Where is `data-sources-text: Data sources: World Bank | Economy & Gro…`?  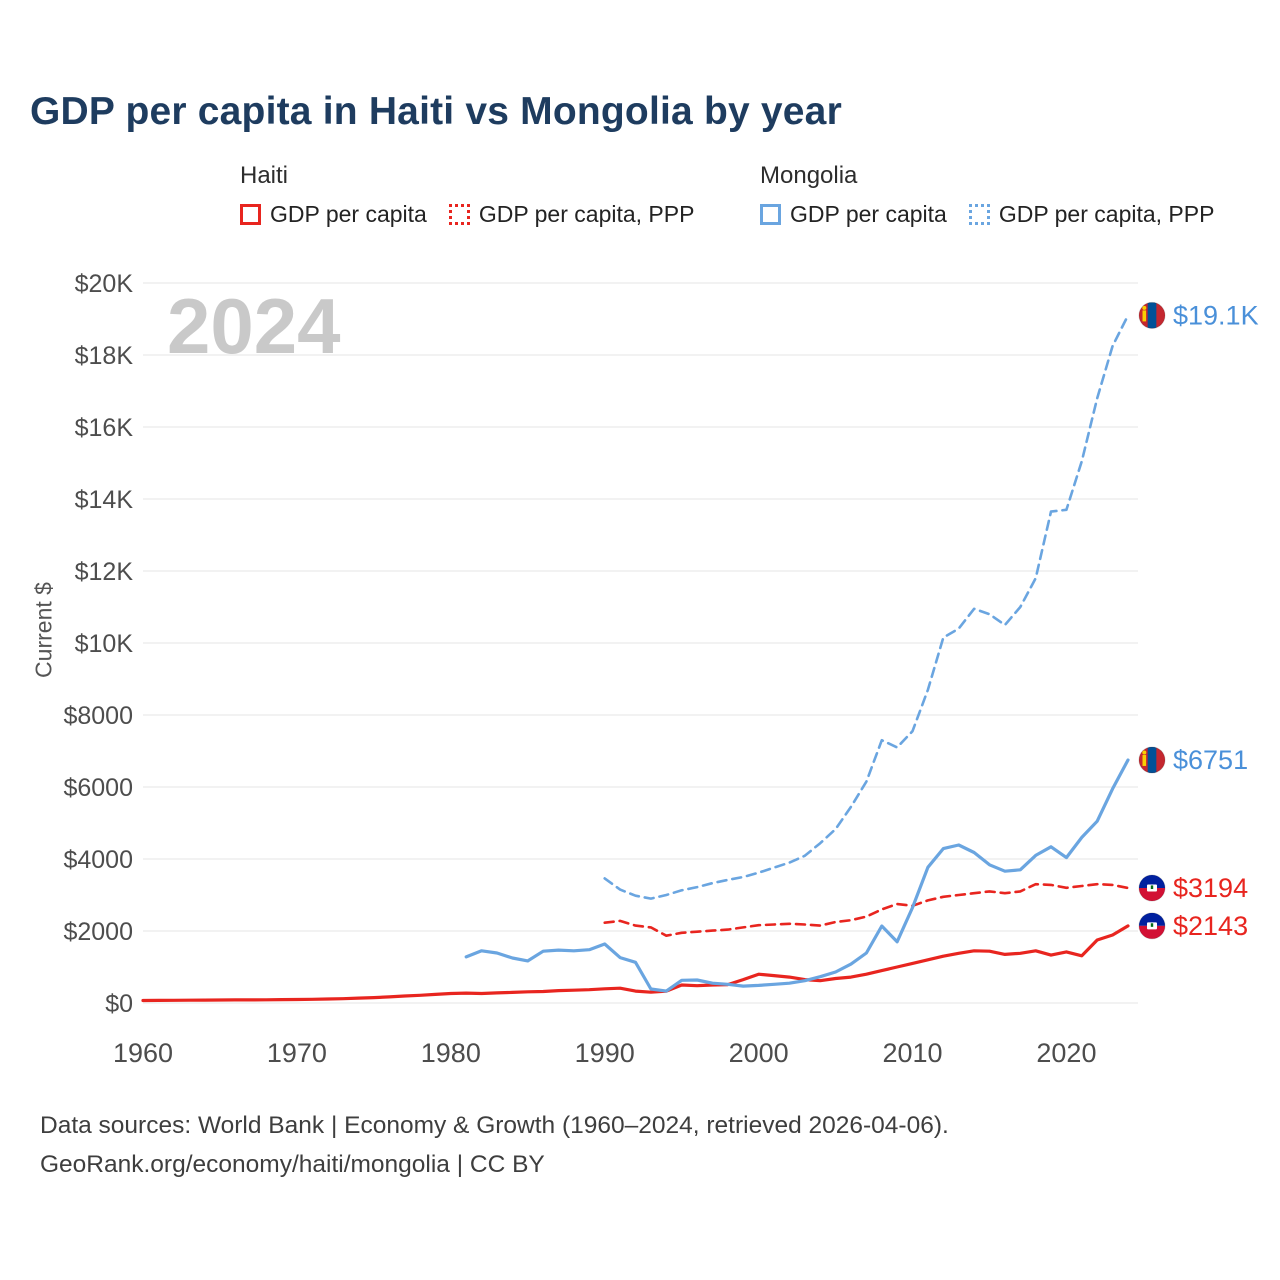
data-sources-text: Data sources: World Bank | Economy & Gro… is located at coordinates (494, 1125).